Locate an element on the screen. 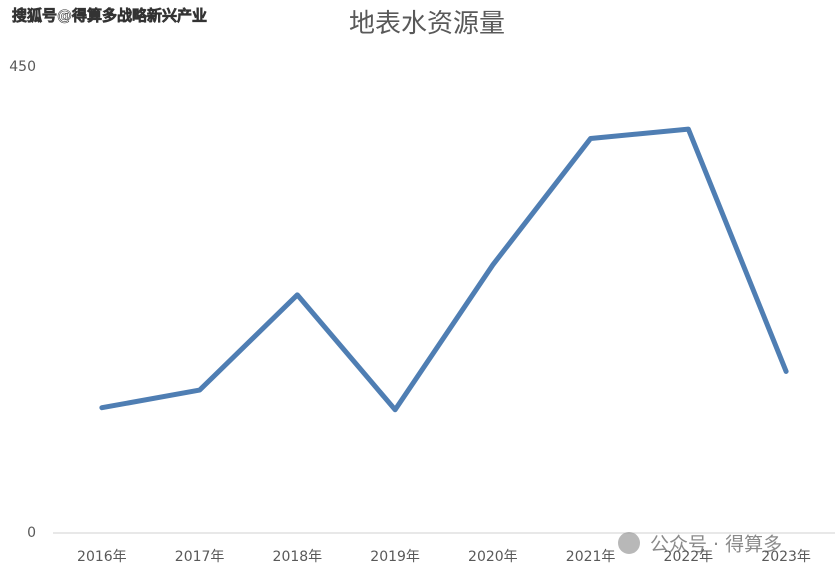 This screenshot has height=582, width=835. chart-title: 地表水资源量 is located at coordinates (427, 24).